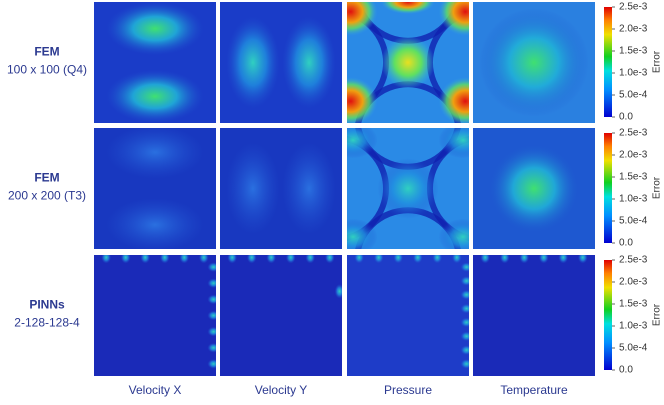 This screenshot has width=664, height=405. What do you see at coordinates (47, 196) in the screenshot?
I see `row-config: 200 x 200 (T3)` at bounding box center [47, 196].